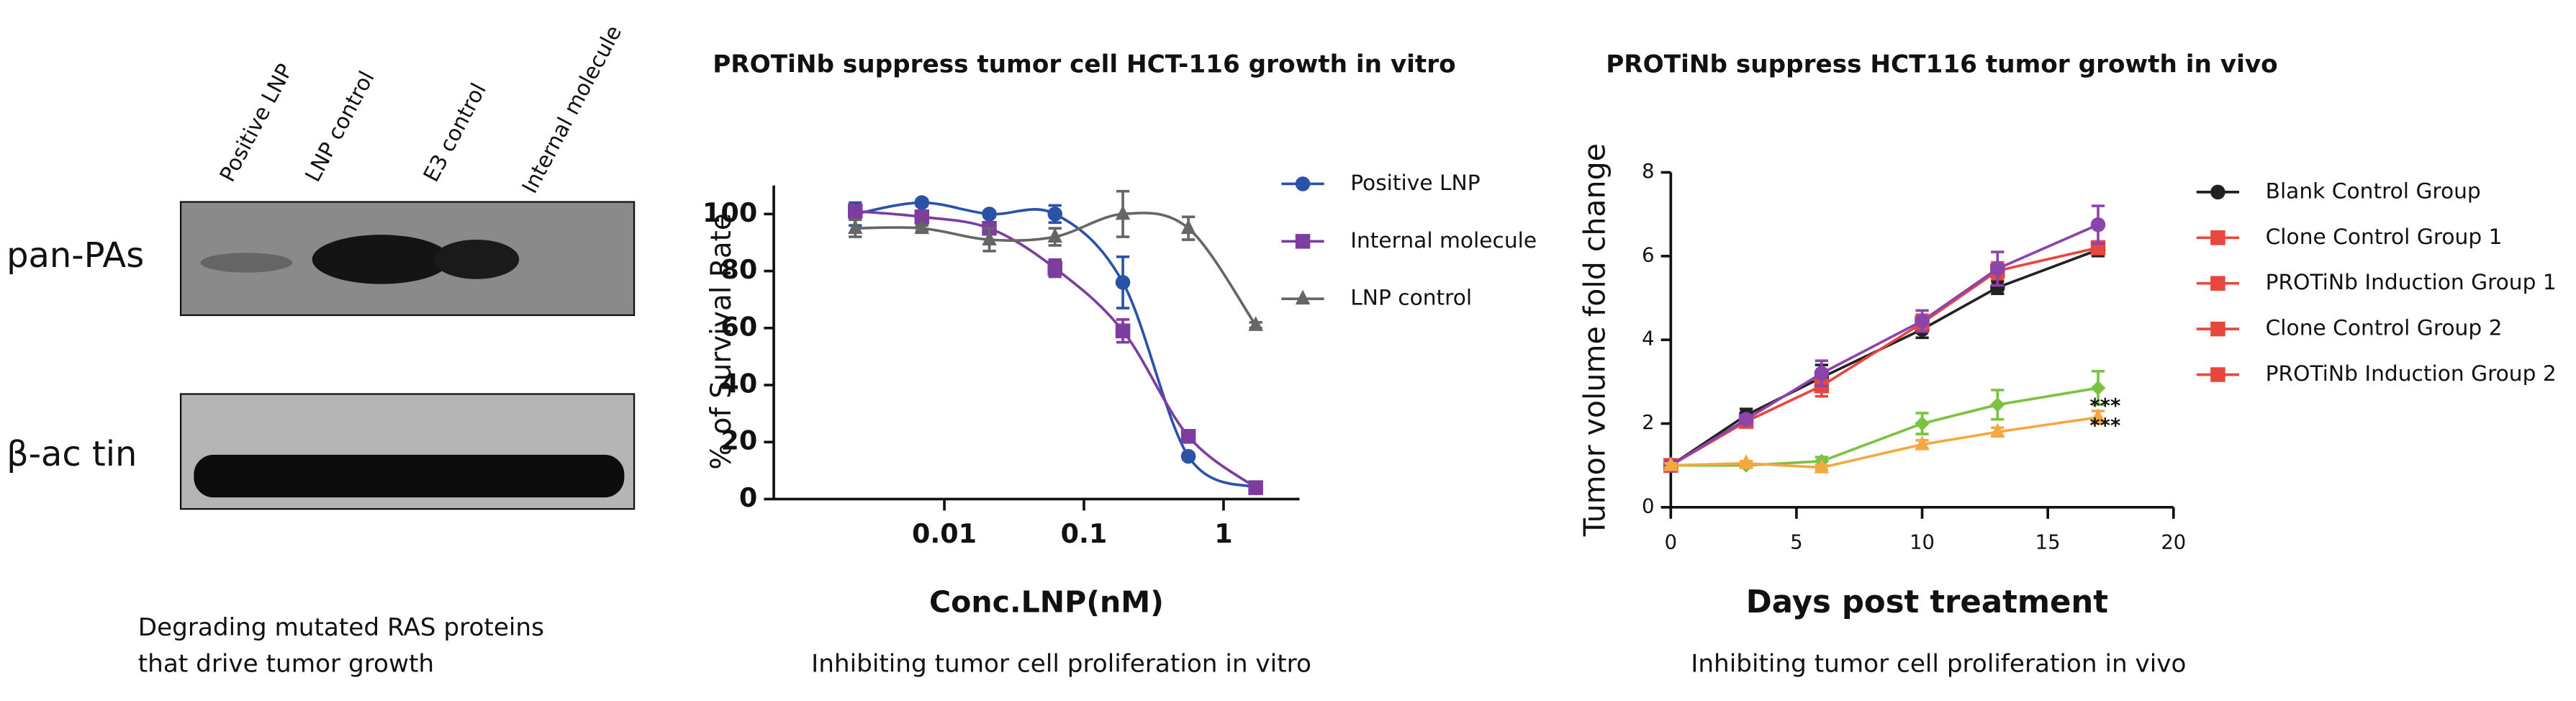 Image resolution: width=2576 pixels, height=701 pixels. Describe the element at coordinates (1084, 533) in the screenshot. I see `x-tick-label: 0.1` at that location.